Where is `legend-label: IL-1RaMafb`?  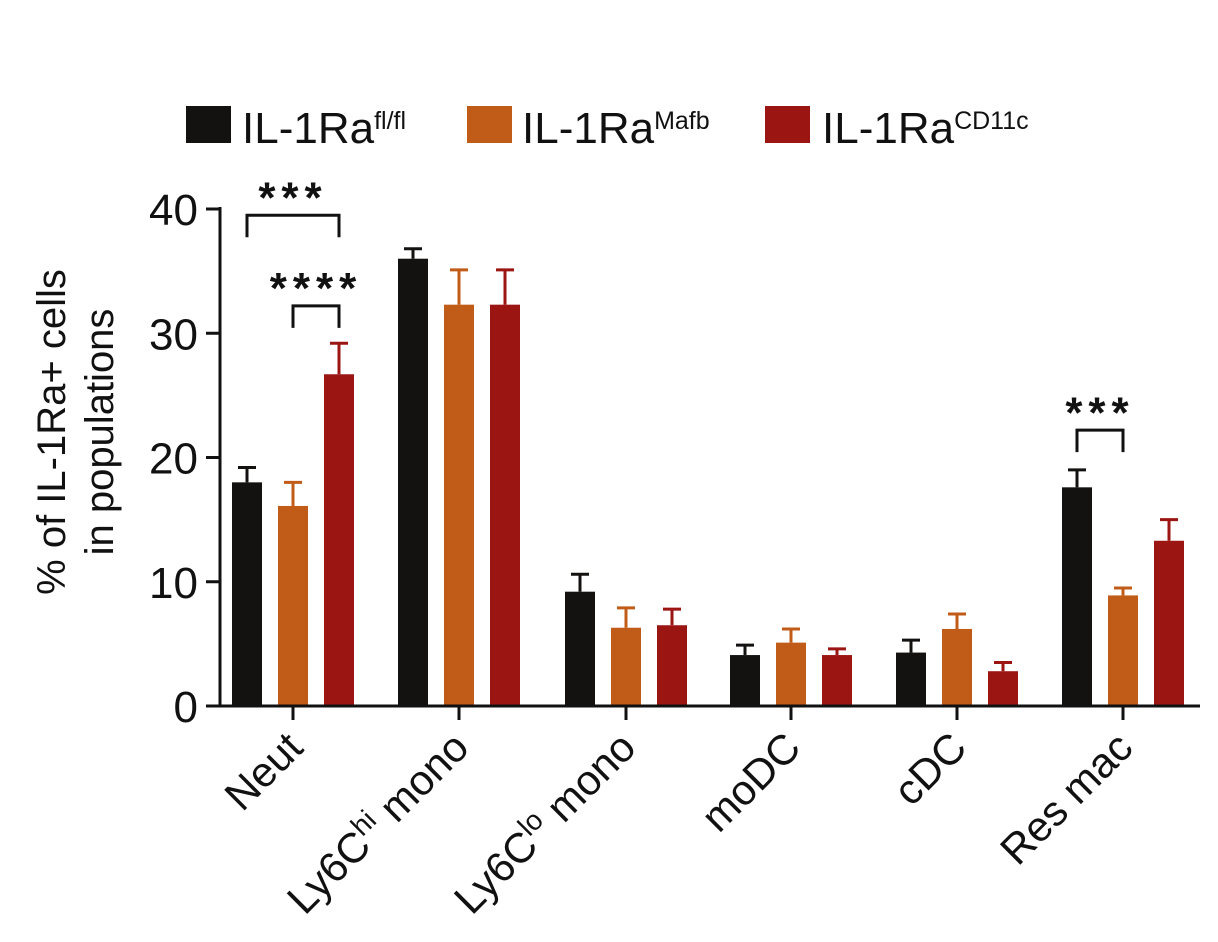 legend-label: IL-1RaMafb is located at coordinates (616, 128).